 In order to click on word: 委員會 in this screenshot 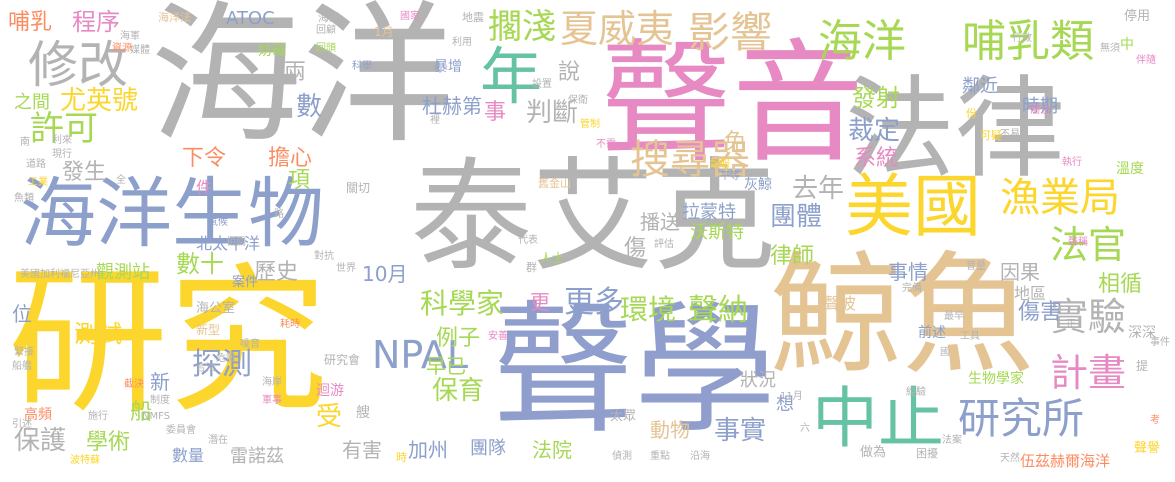, I will do `click(181, 430)`.